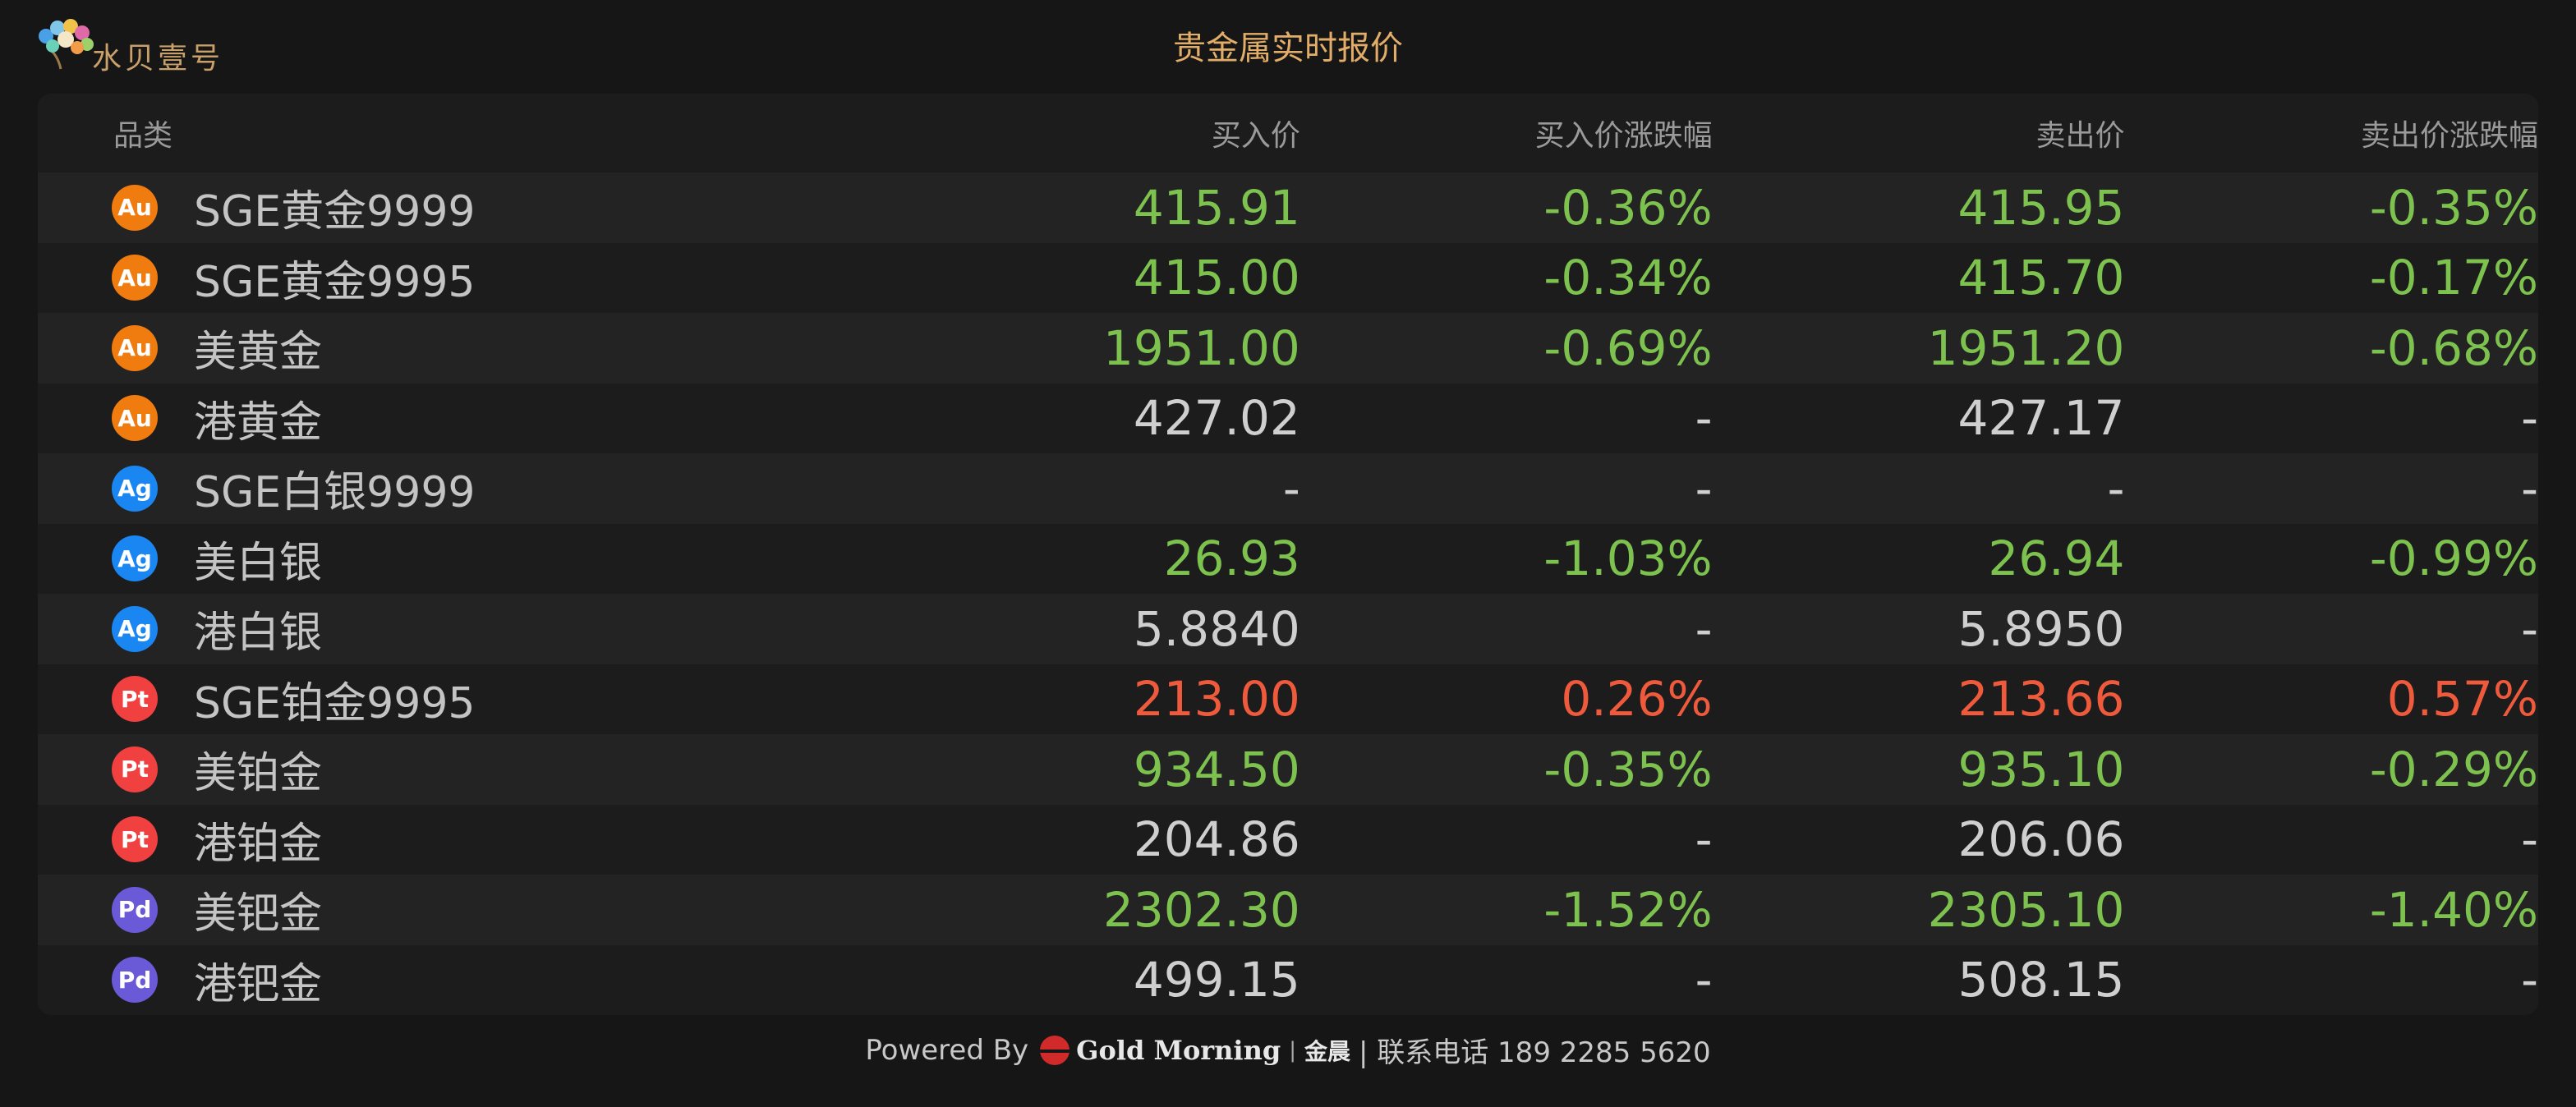  I want to click on sell-change: -0.99%, so click(2453, 559).